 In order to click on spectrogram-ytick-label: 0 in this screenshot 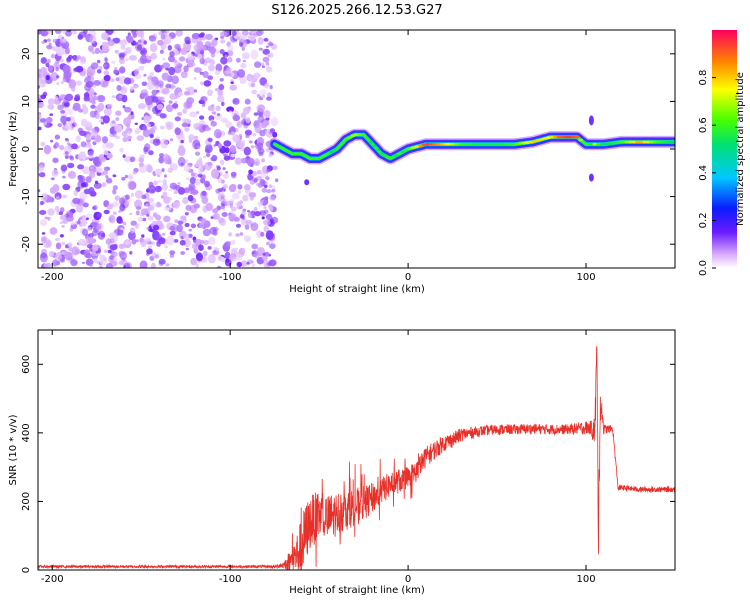, I will do `click(26, 149)`.